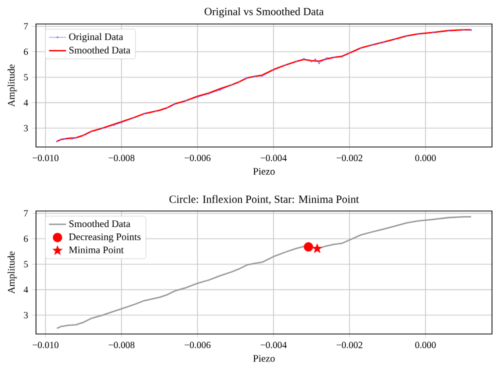 Image resolution: width=504 pixels, height=376 pixels. I want to click on legend-label: Original Data, so click(96, 37).